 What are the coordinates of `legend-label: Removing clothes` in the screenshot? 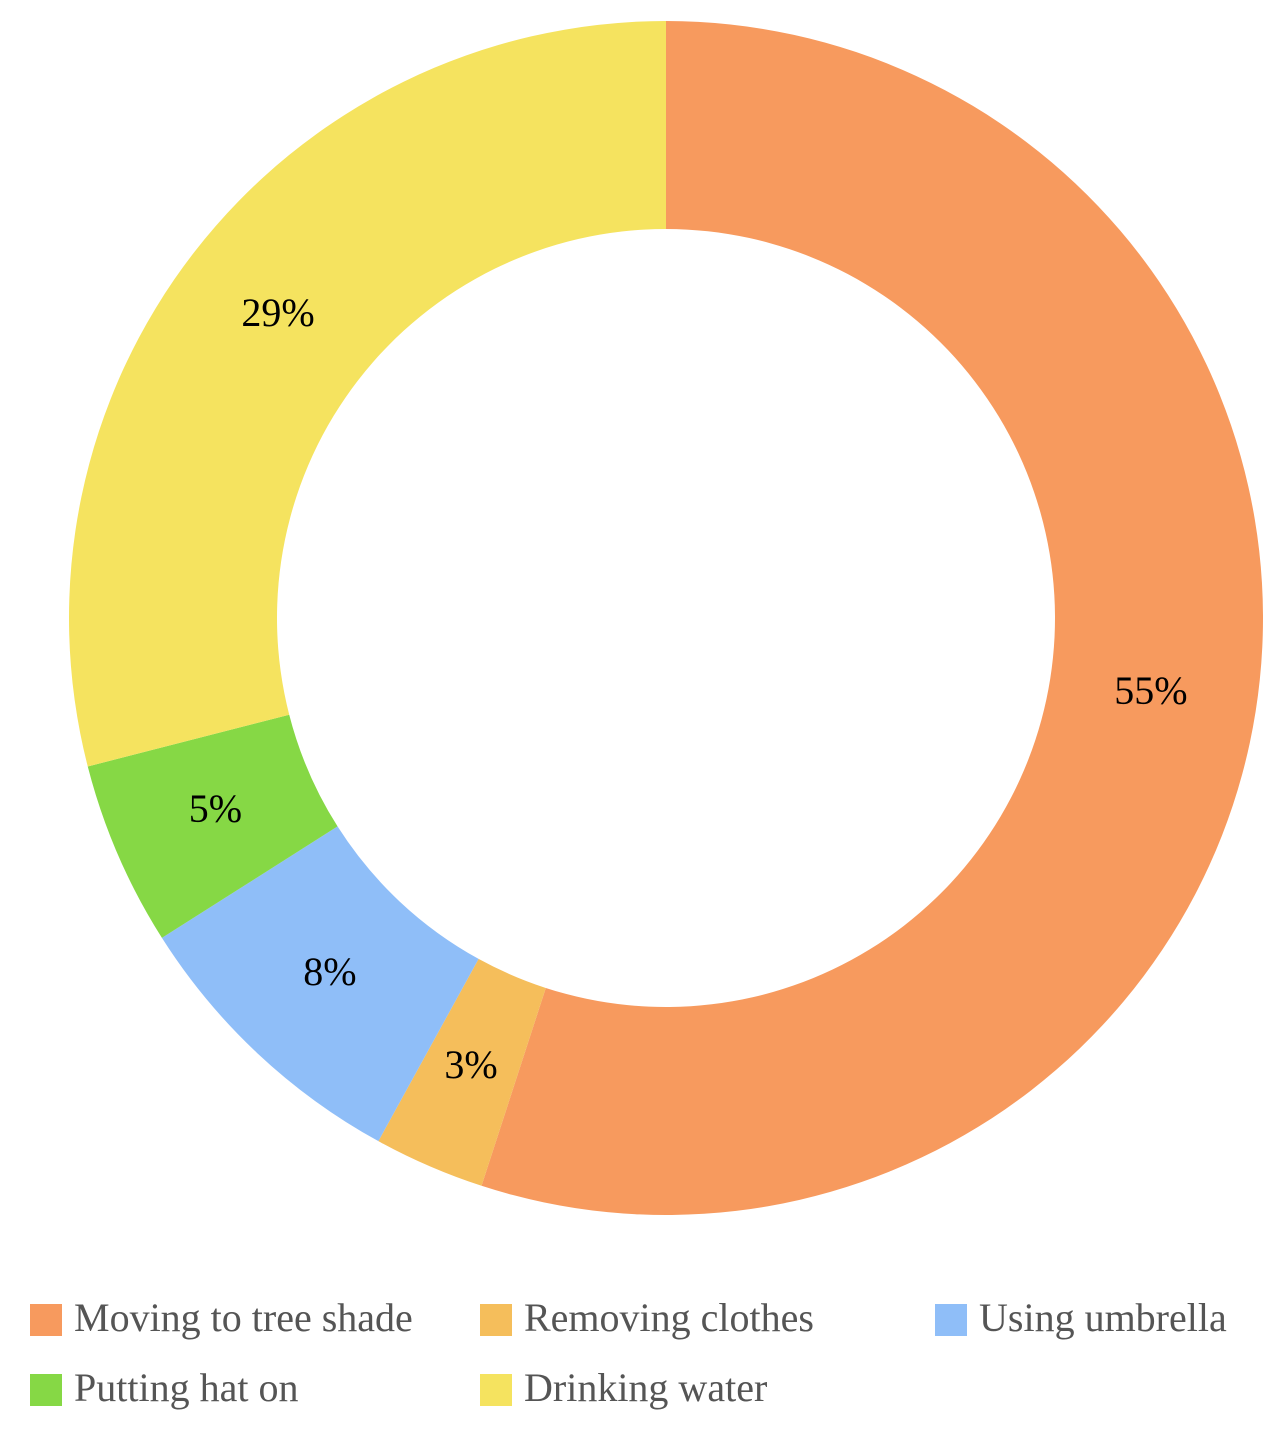 It's located at (669, 1317).